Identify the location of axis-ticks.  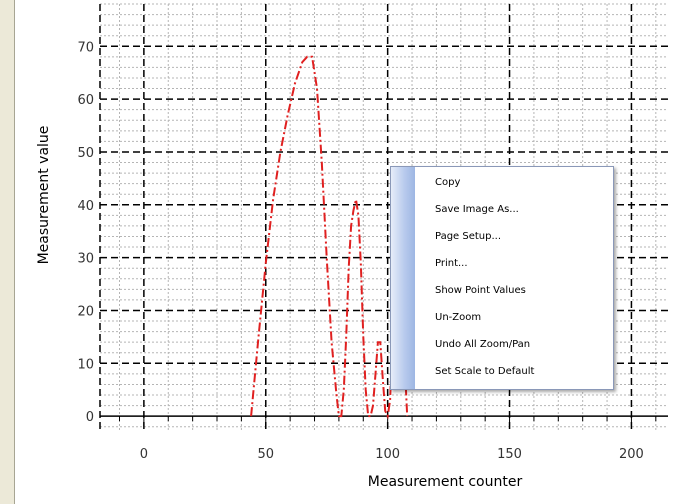
(388, 421).